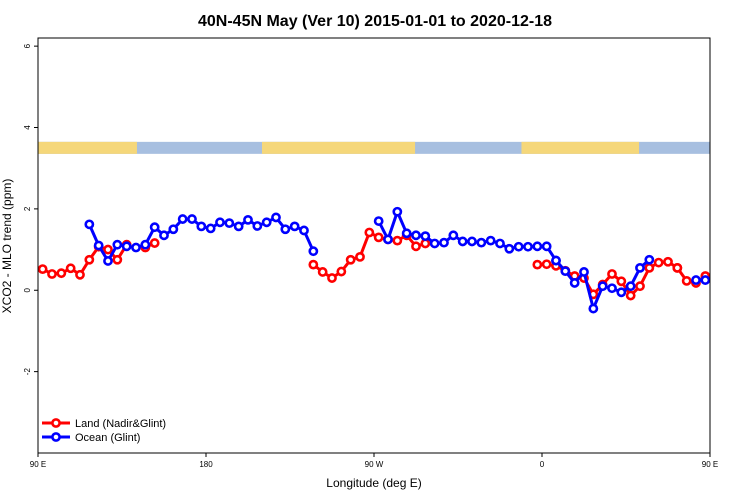 This screenshot has height=500, width=750. I want to click on land-ocean-mask-bar, so click(374, 147).